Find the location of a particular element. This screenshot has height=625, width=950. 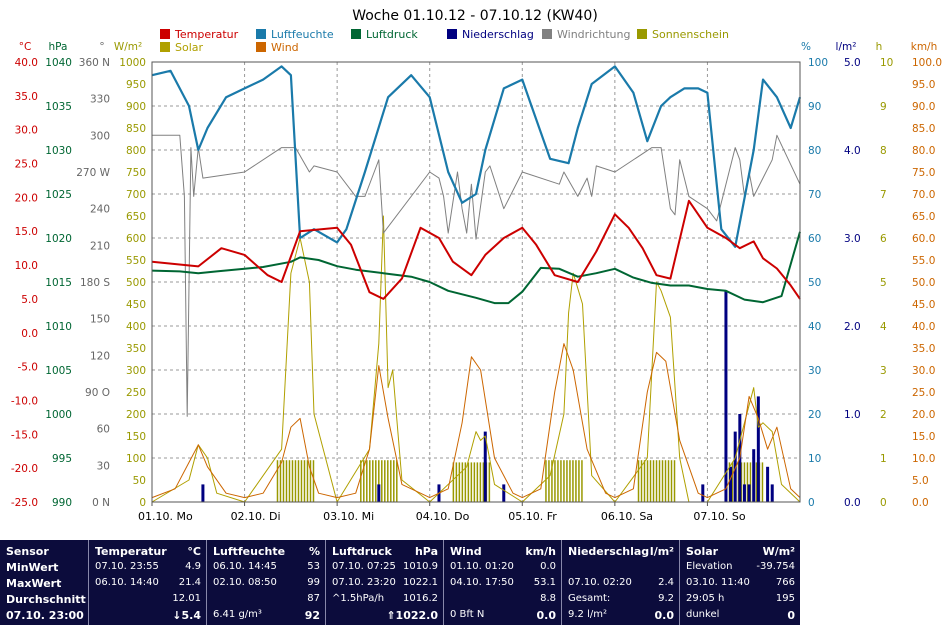

axis-tick-label-wind_speed: 100.0 is located at coordinates (927, 63).